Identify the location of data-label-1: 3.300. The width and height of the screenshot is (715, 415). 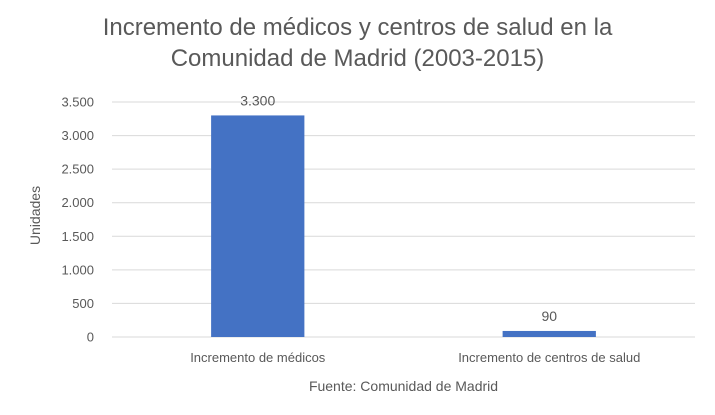
(257, 100).